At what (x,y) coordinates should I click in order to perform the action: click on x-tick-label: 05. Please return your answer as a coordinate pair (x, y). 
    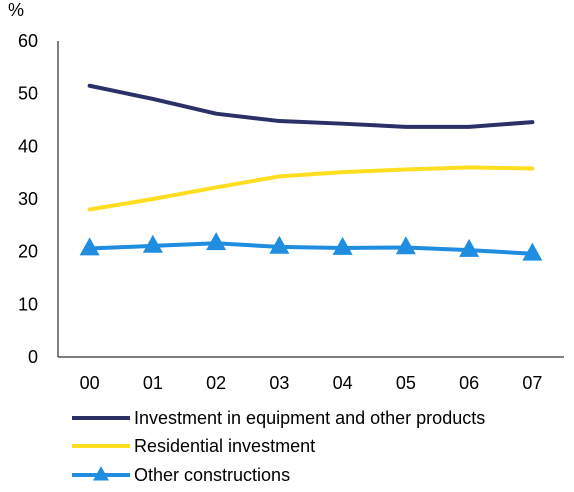
    Looking at the image, I should click on (406, 383).